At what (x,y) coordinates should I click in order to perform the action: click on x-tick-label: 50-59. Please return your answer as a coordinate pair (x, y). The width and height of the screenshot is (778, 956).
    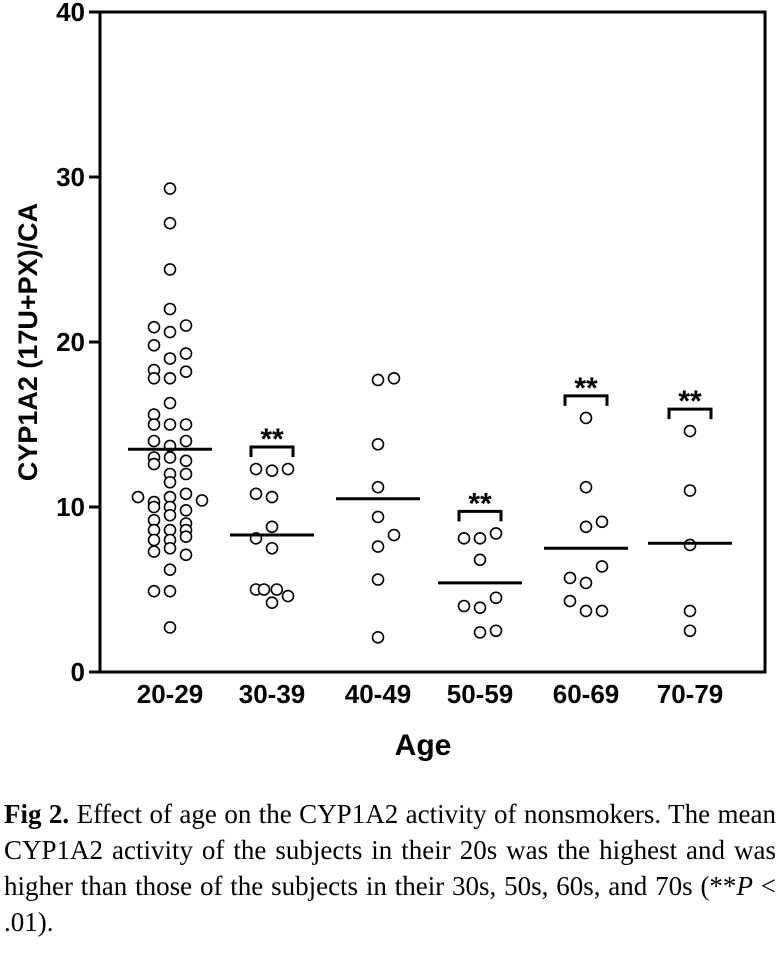
    Looking at the image, I should click on (480, 694).